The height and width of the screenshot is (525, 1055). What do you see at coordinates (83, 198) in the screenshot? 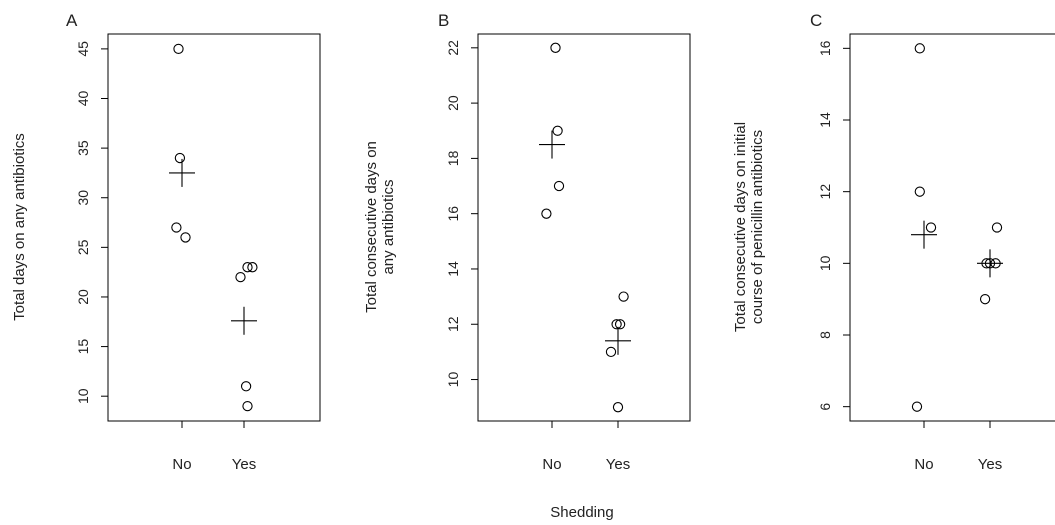
I see `y-tick-label: 30` at bounding box center [83, 198].